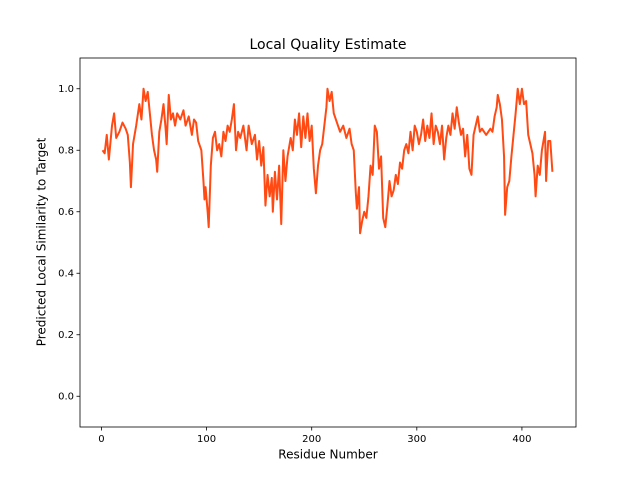 The image size is (640, 480). I want to click on x-tick-label: 400, so click(521, 439).